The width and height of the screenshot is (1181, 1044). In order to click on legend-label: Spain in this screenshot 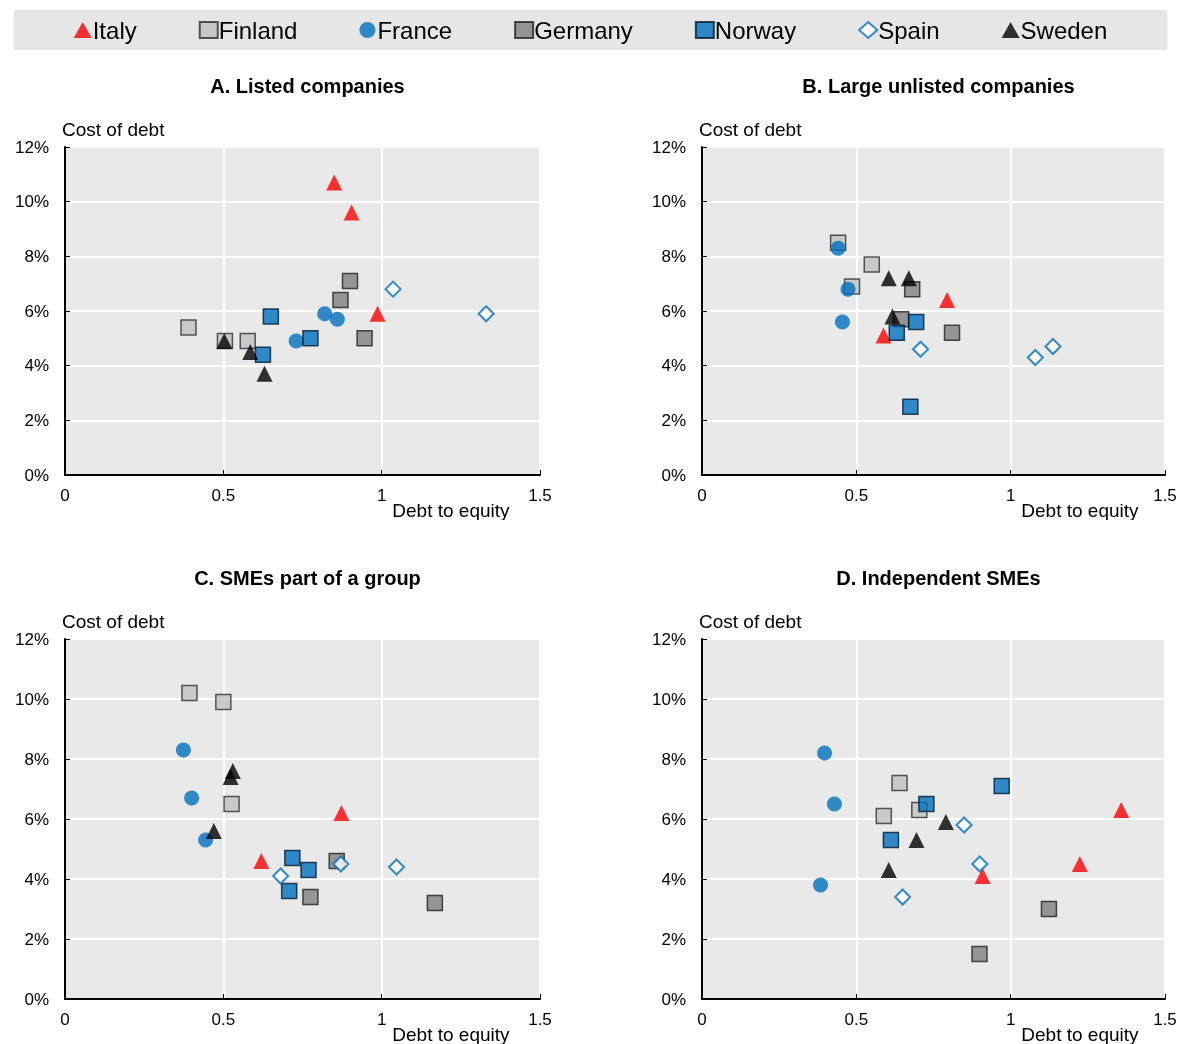, I will do `click(909, 30)`.